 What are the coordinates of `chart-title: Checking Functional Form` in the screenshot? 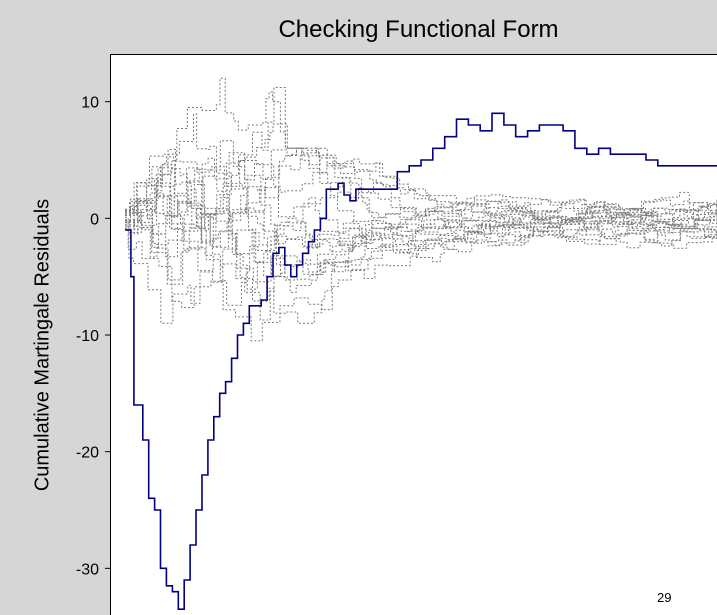 It's located at (418, 29).